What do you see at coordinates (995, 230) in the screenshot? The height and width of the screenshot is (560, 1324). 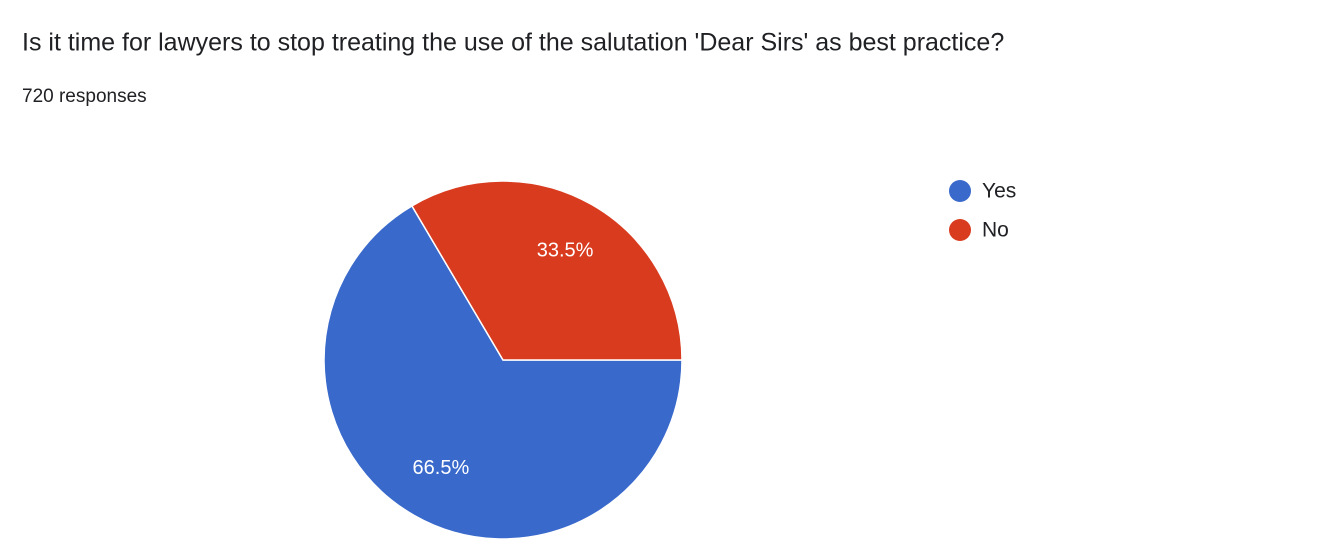 I see `legend-label: No` at bounding box center [995, 230].